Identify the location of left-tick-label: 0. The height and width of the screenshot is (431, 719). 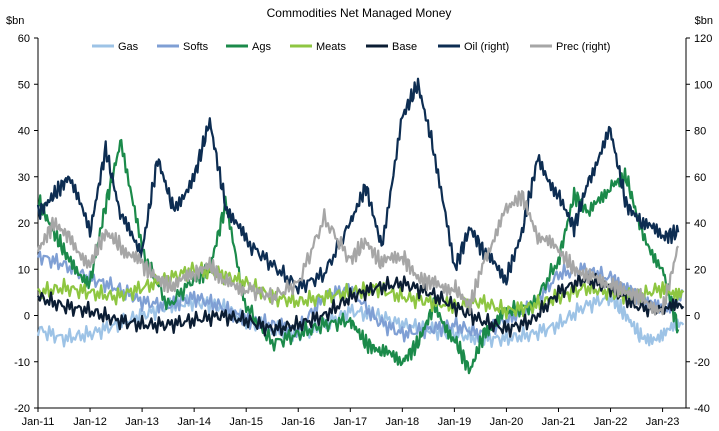
(27, 317).